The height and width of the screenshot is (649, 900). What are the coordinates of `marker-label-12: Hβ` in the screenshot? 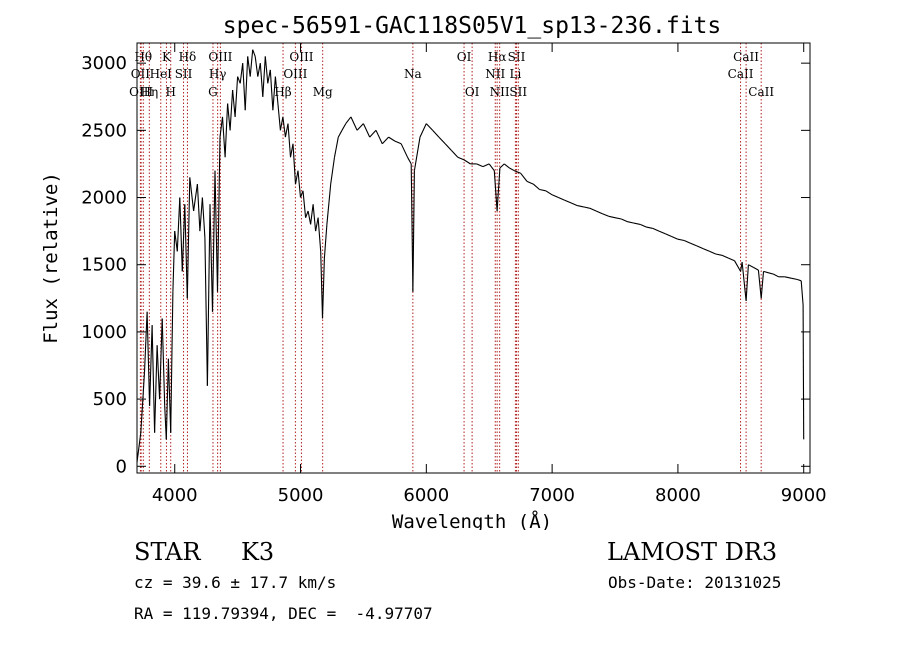 It's located at (282, 92).